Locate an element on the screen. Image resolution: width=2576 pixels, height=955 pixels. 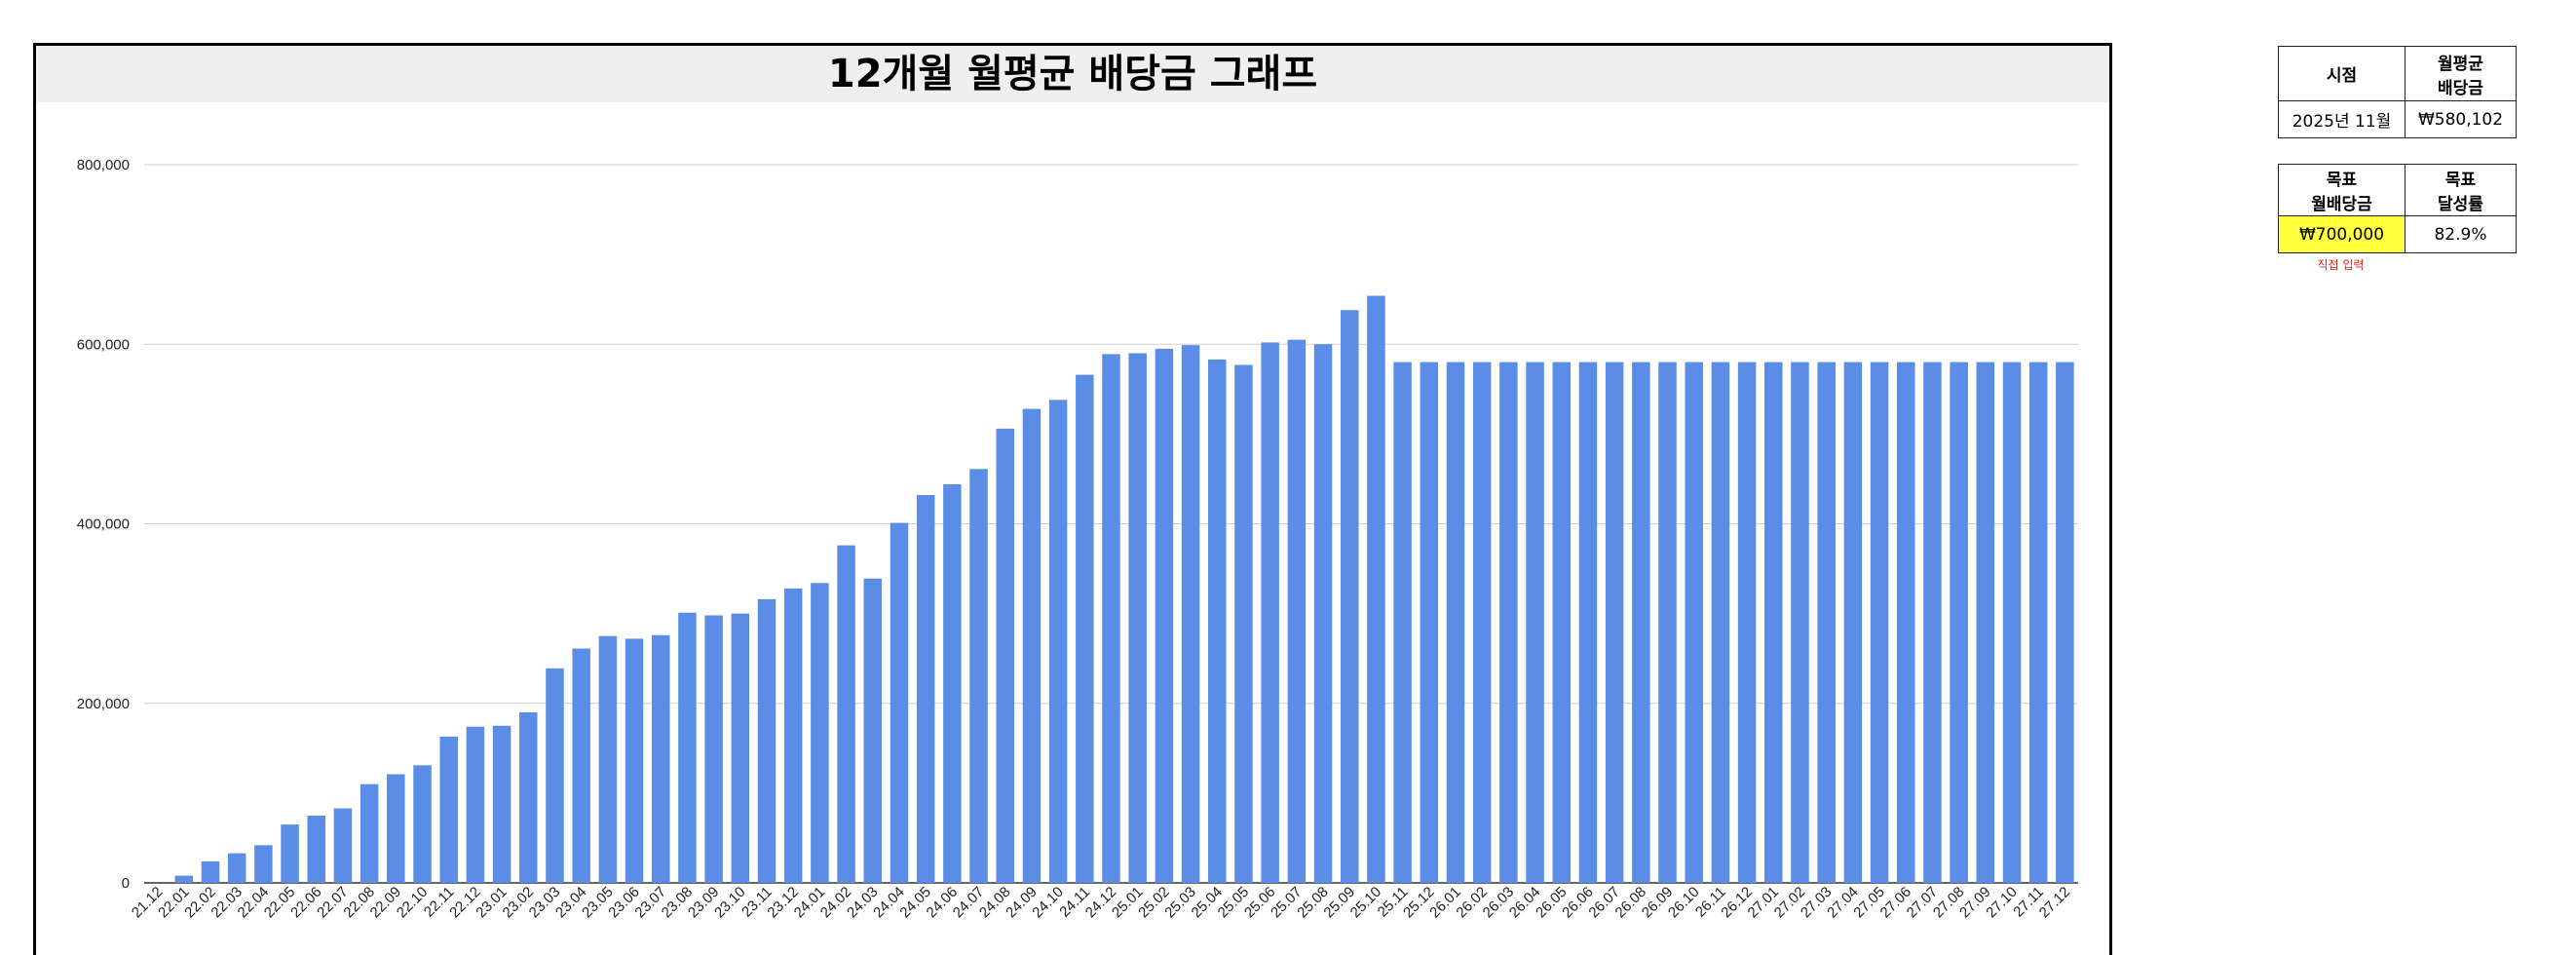
goal-table: 목표 월배당금 목표 달성률 ₩700,000 82.9% is located at coordinates (2397, 208).